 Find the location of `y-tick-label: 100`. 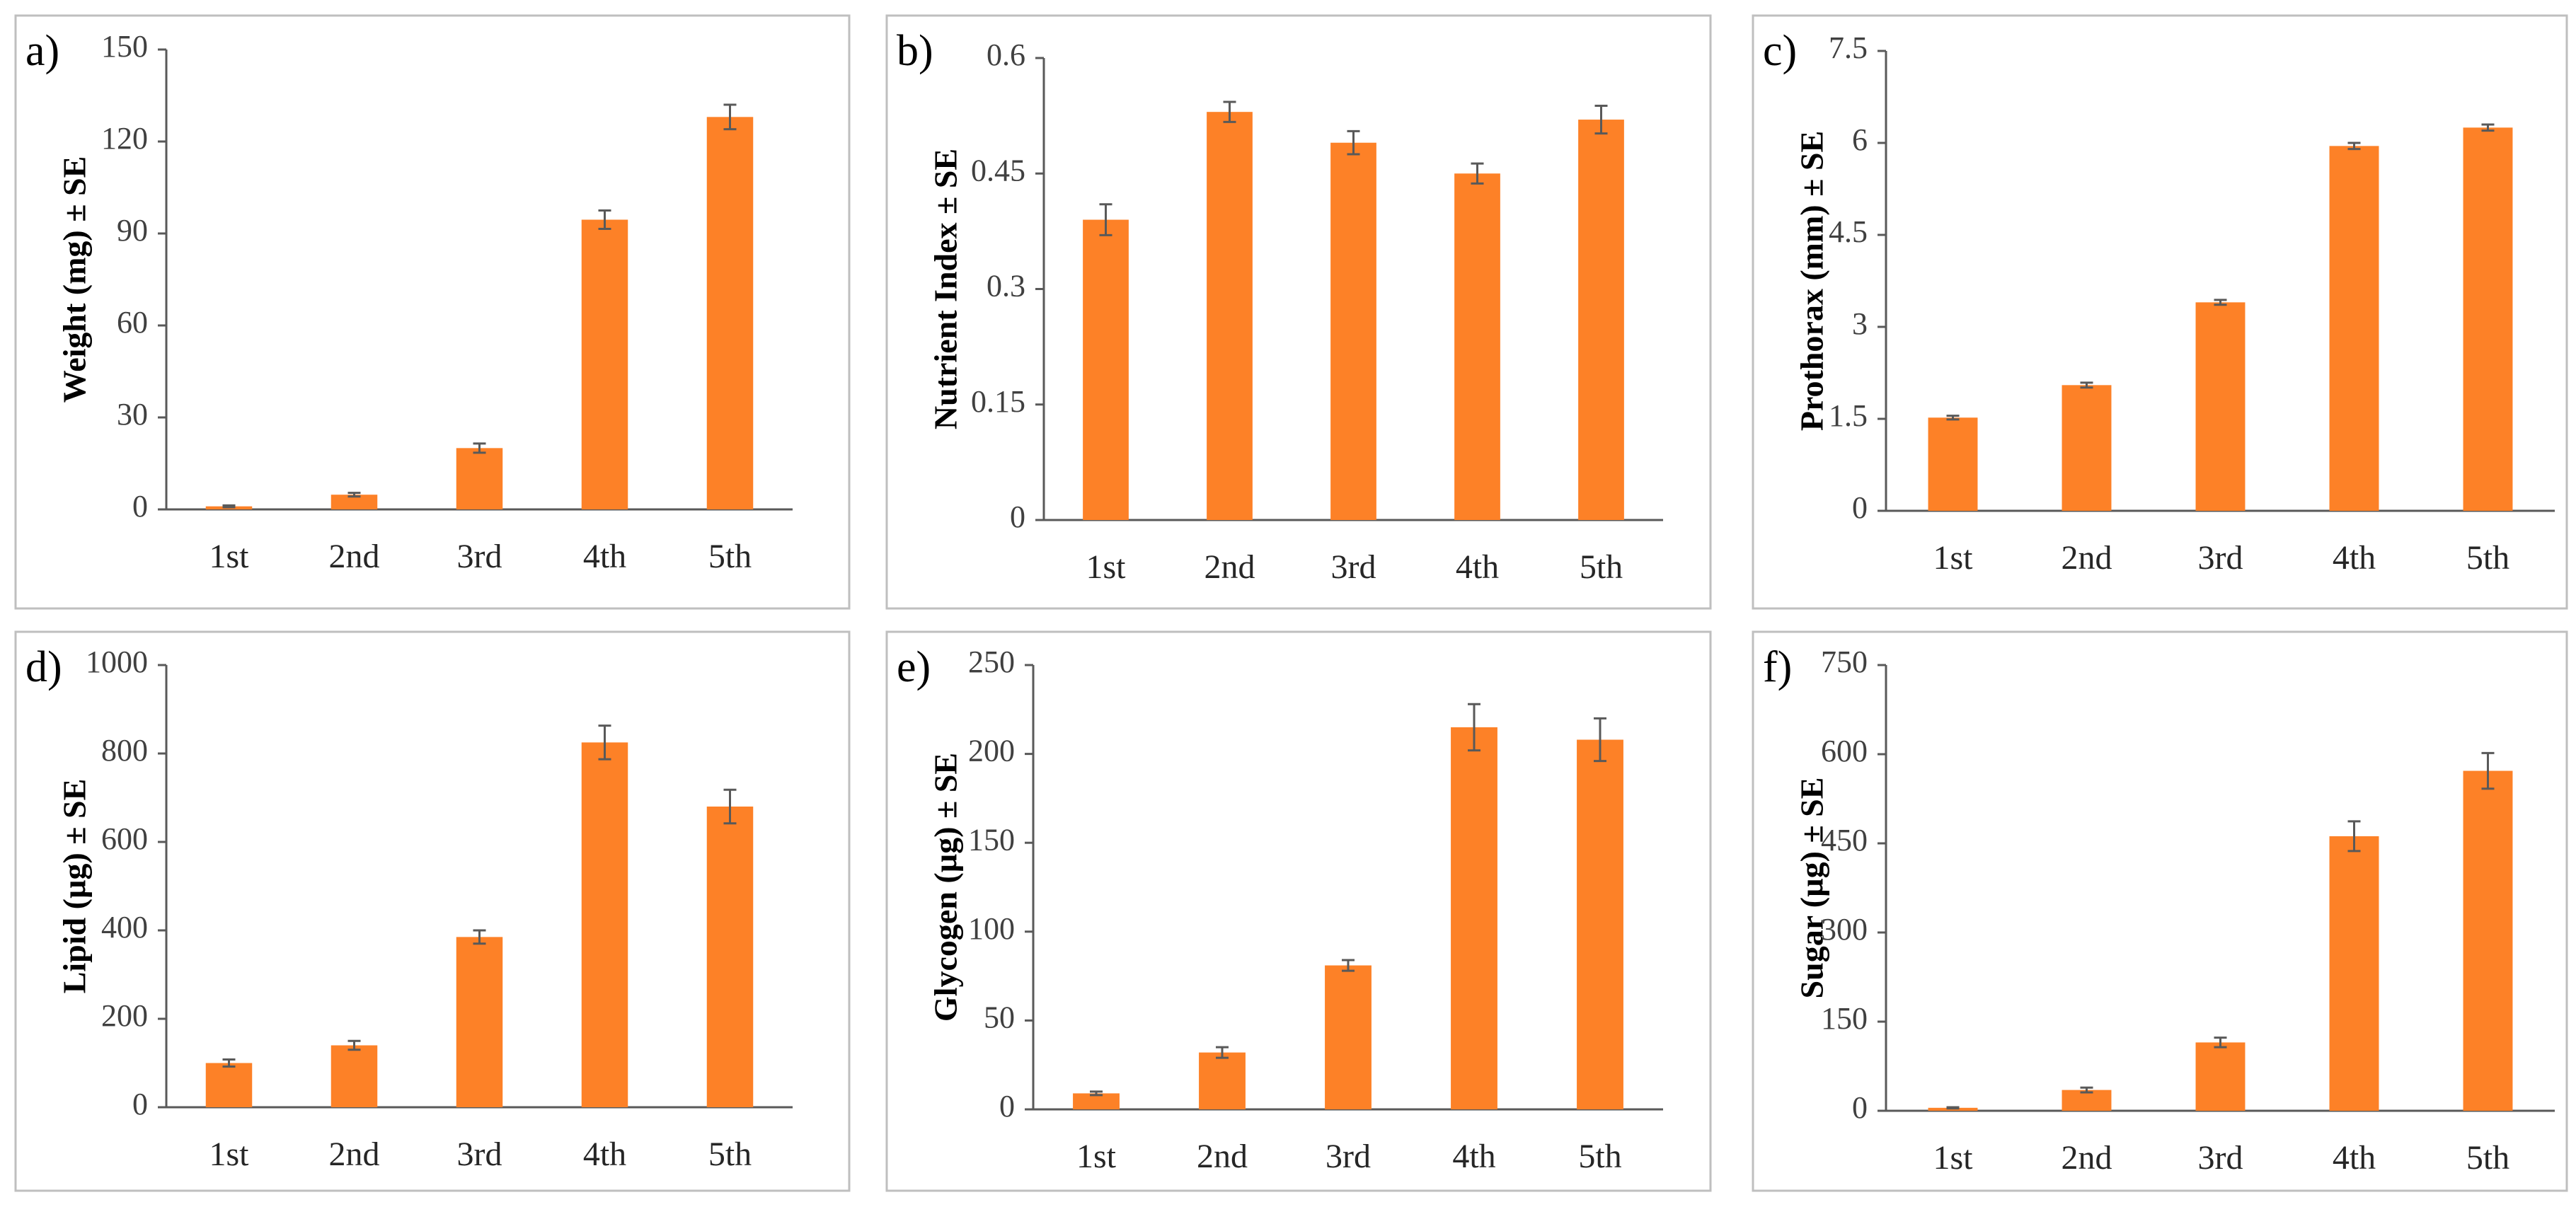

y-tick-label: 100 is located at coordinates (992, 928).